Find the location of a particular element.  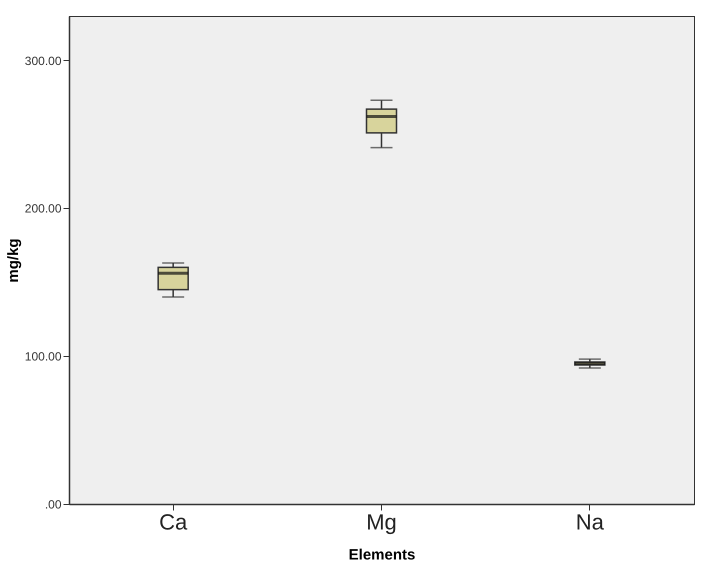

y-tick-label: 200.00 is located at coordinates (43, 209).